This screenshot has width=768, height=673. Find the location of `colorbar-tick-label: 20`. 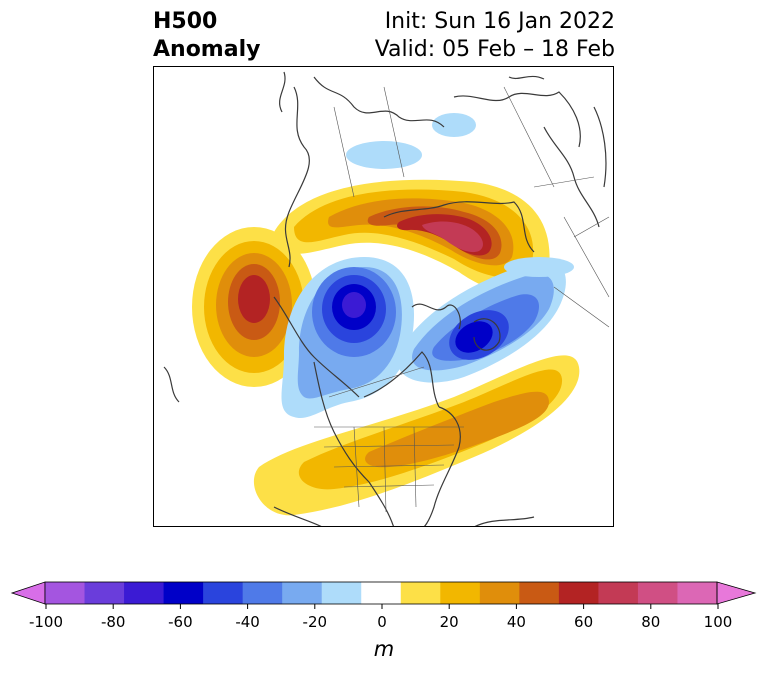

colorbar-tick-label: 20 is located at coordinates (449, 622).